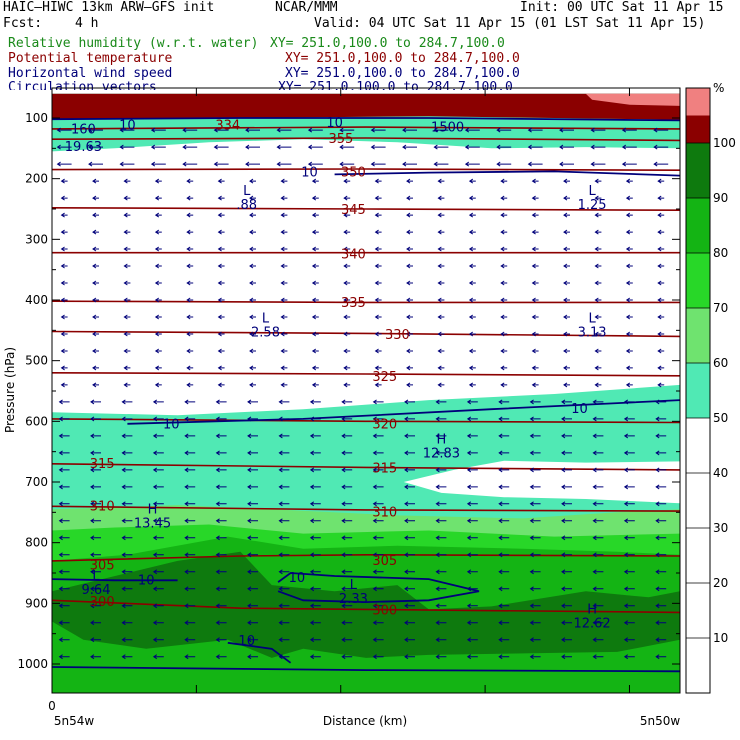  What do you see at coordinates (246, 205) in the screenshot?
I see `extremum-value: .88` at bounding box center [246, 205].